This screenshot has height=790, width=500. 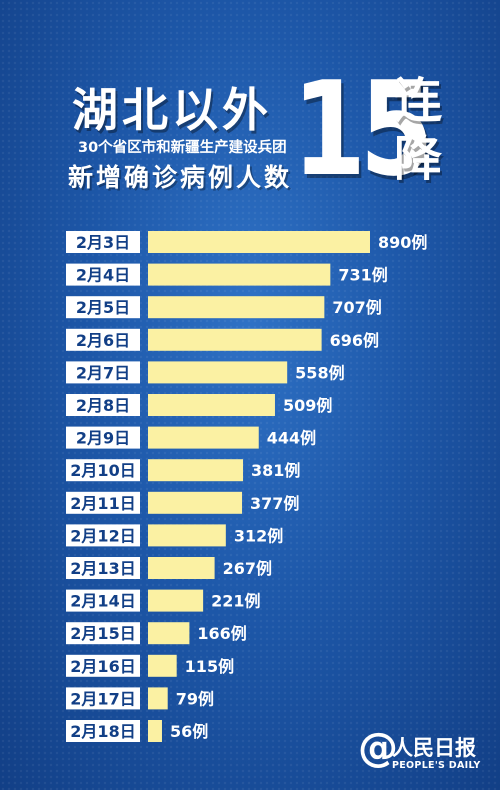 What do you see at coordinates (182, 148) in the screenshot?
I see `subtitle: 30个省区市和新疆生产建设兵团` at bounding box center [182, 148].